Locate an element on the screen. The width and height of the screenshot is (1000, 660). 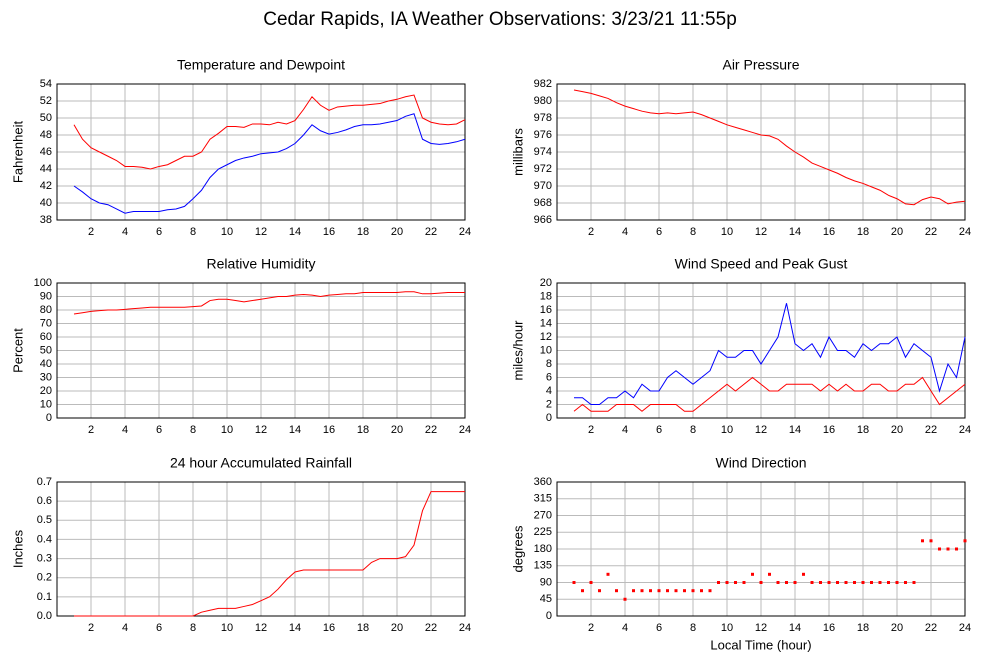
y-tick-label: 10 is located at coordinates (546, 350).